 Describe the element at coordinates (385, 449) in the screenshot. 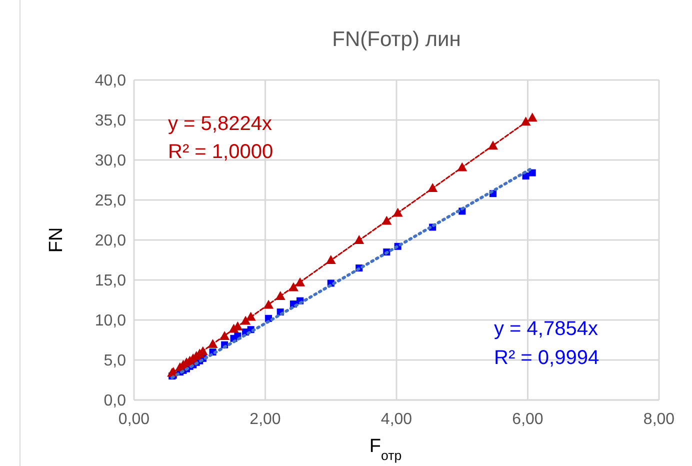

I see `x-axis-title: F$_{отр}$` at that location.